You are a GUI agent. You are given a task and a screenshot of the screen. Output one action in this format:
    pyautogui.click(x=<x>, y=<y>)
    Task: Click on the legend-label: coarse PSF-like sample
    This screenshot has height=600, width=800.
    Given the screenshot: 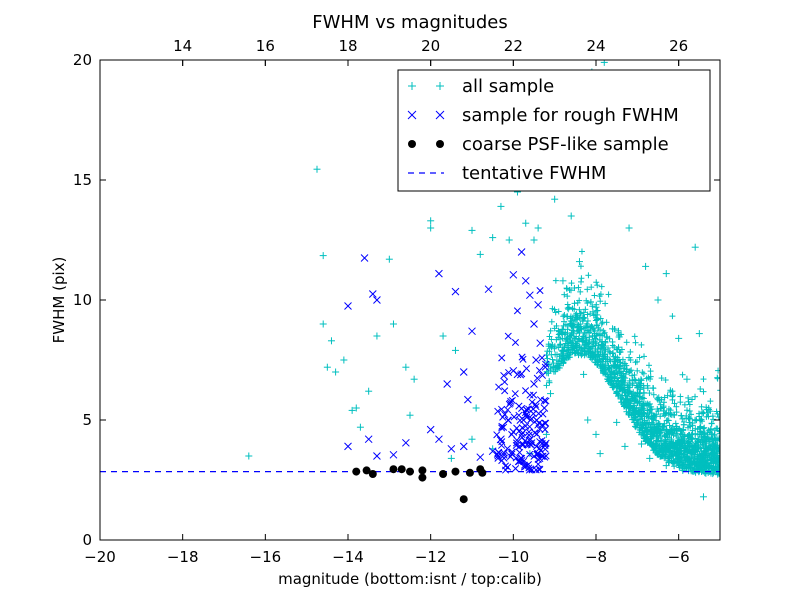 What is the action you would take?
    pyautogui.click(x=565, y=144)
    